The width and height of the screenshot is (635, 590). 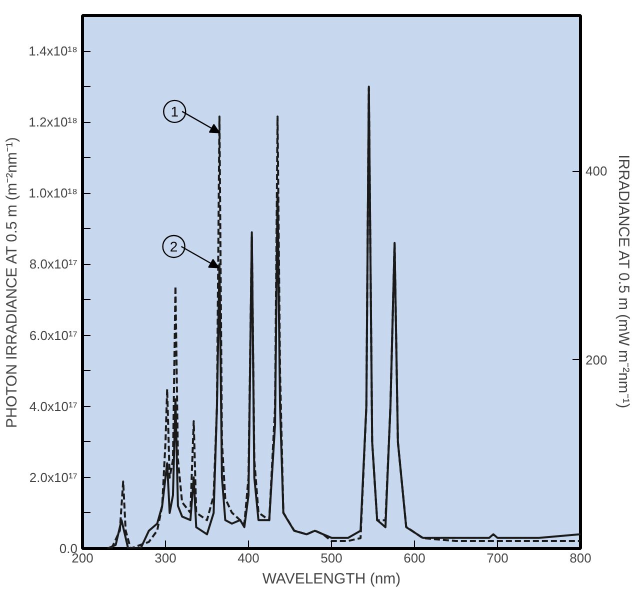 I want to click on x-tick-label: 400, so click(x=249, y=558).